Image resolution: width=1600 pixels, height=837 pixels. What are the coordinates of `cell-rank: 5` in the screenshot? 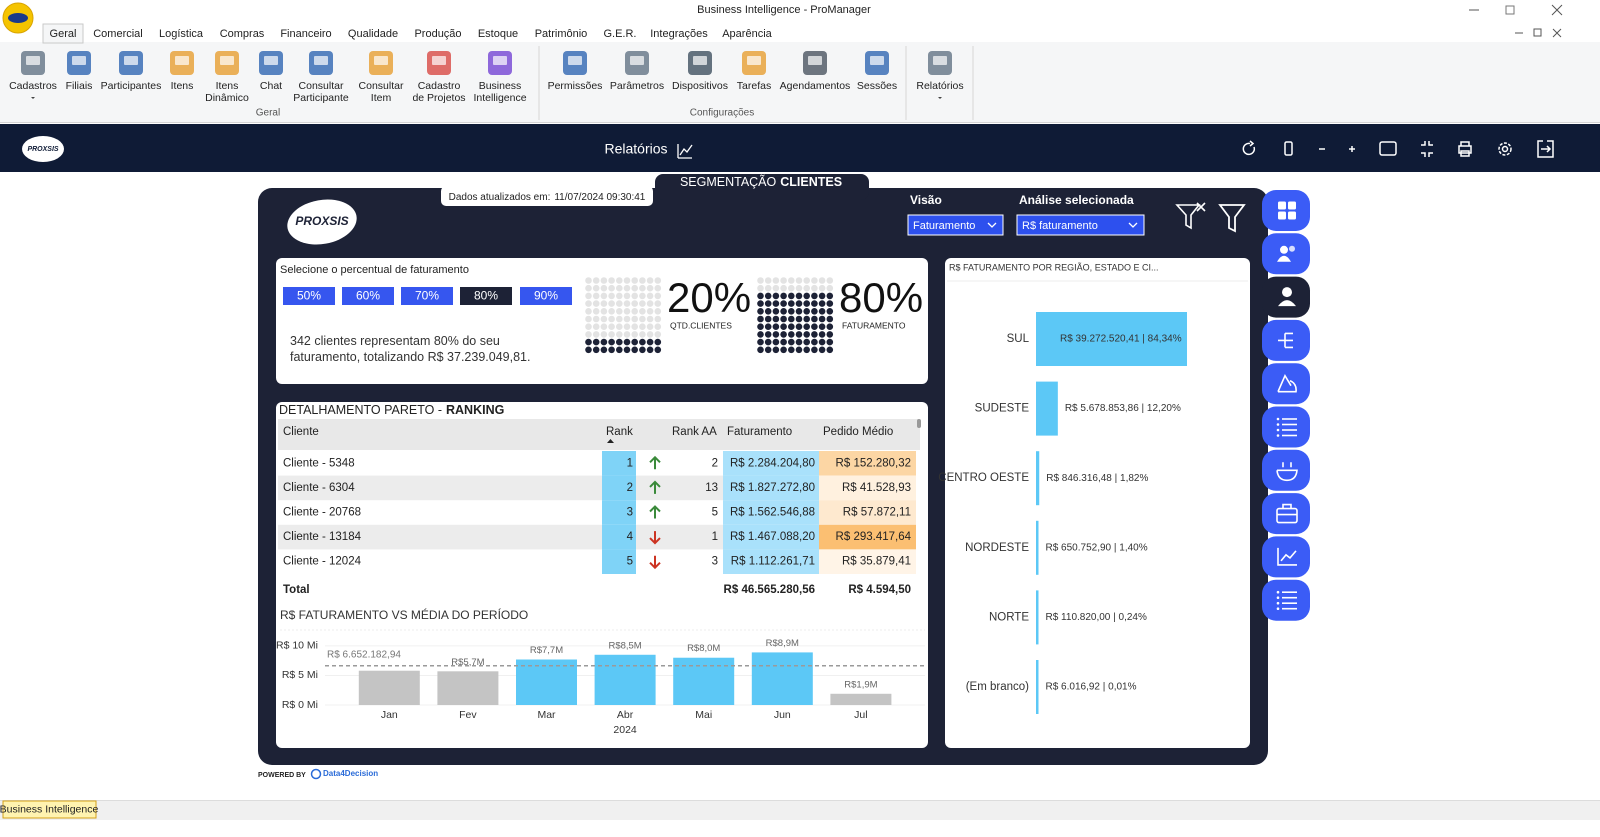 It's located at (630, 562).